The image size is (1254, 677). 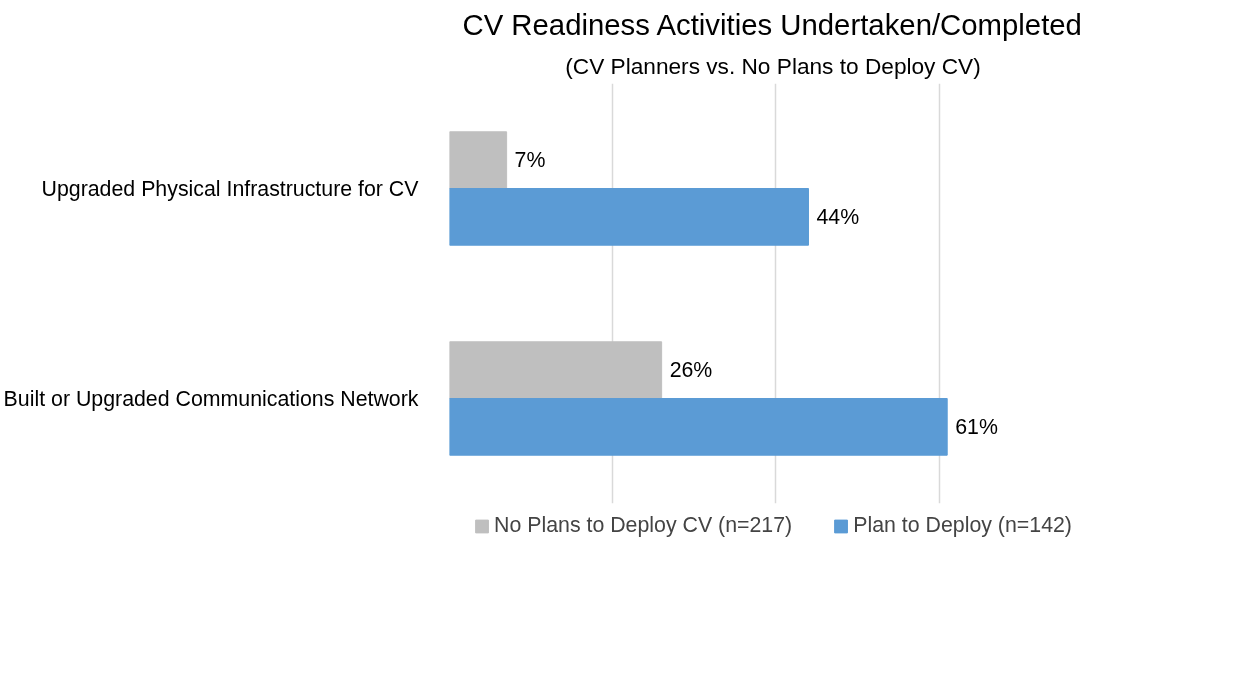 What do you see at coordinates (643, 525) in the screenshot?
I see `legend-label: No Plans to Deploy CV (n=217)` at bounding box center [643, 525].